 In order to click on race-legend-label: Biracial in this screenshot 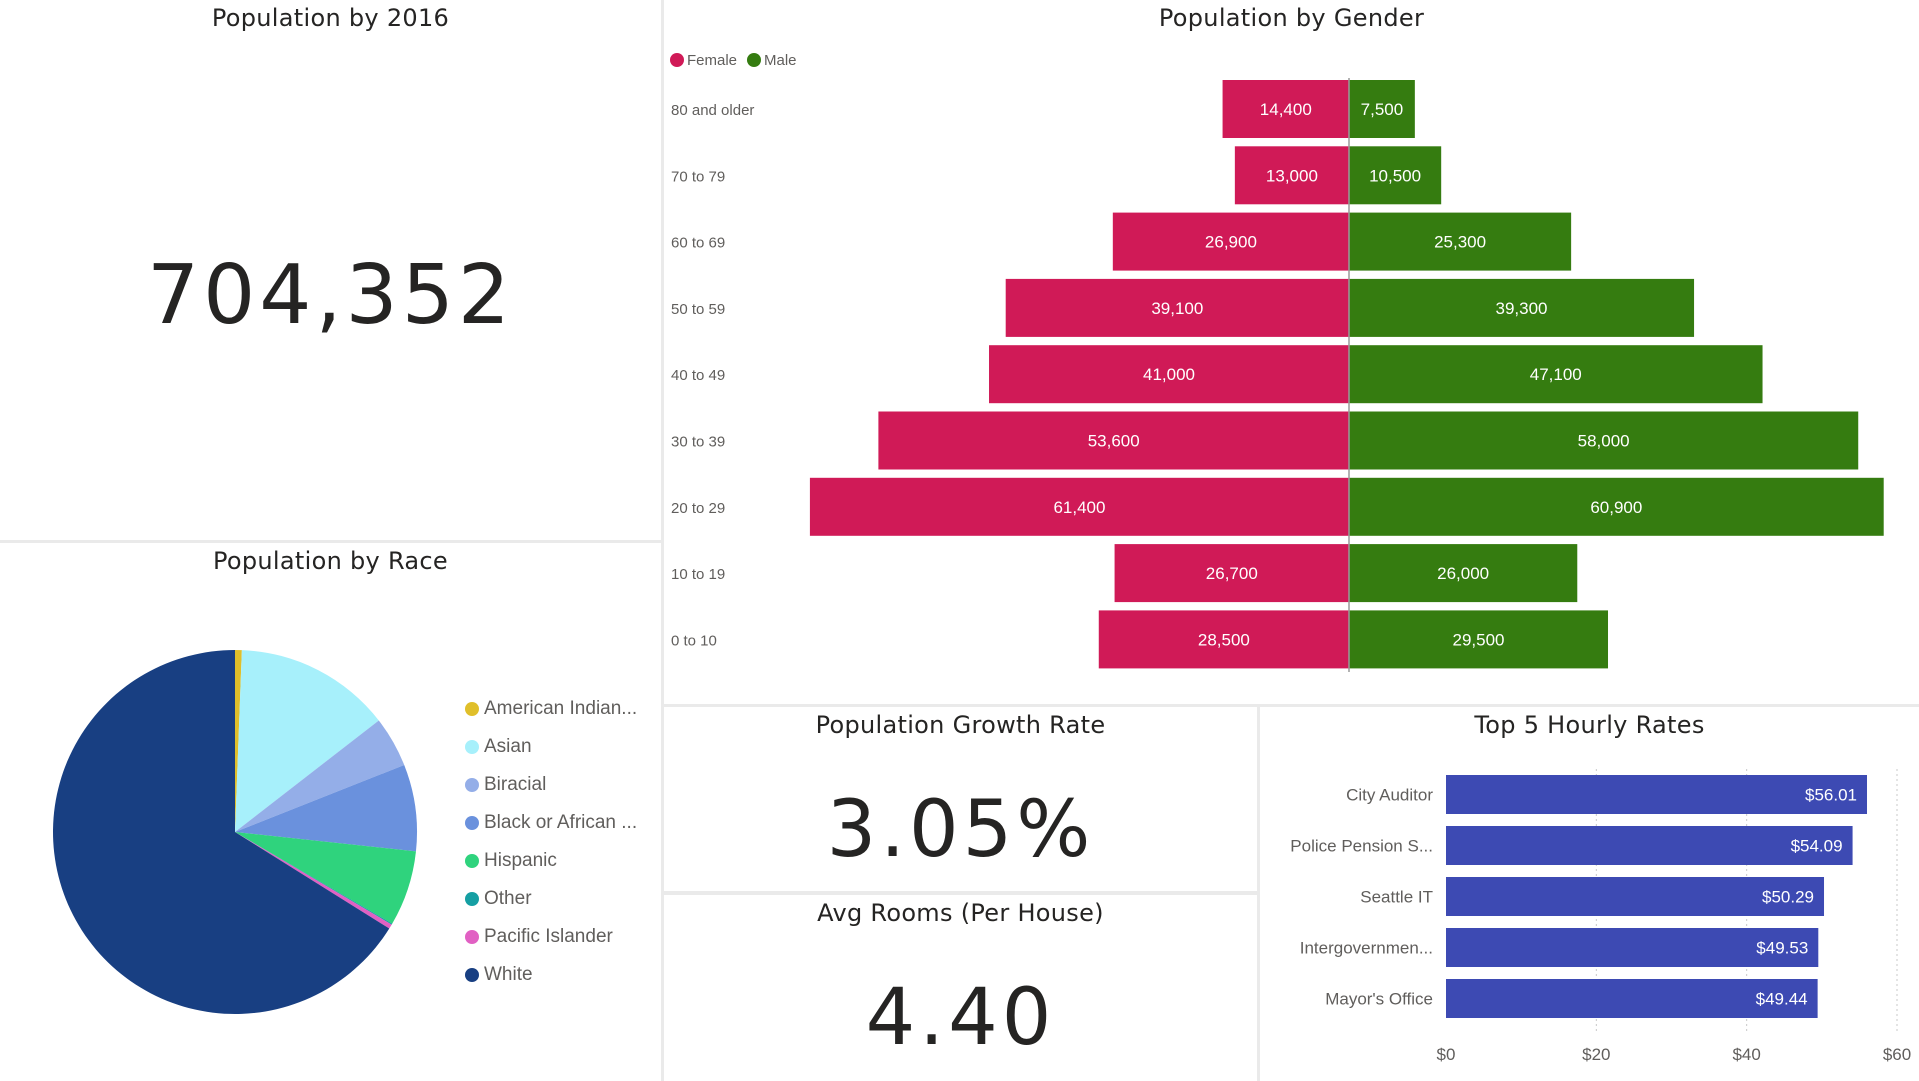, I will do `click(515, 784)`.